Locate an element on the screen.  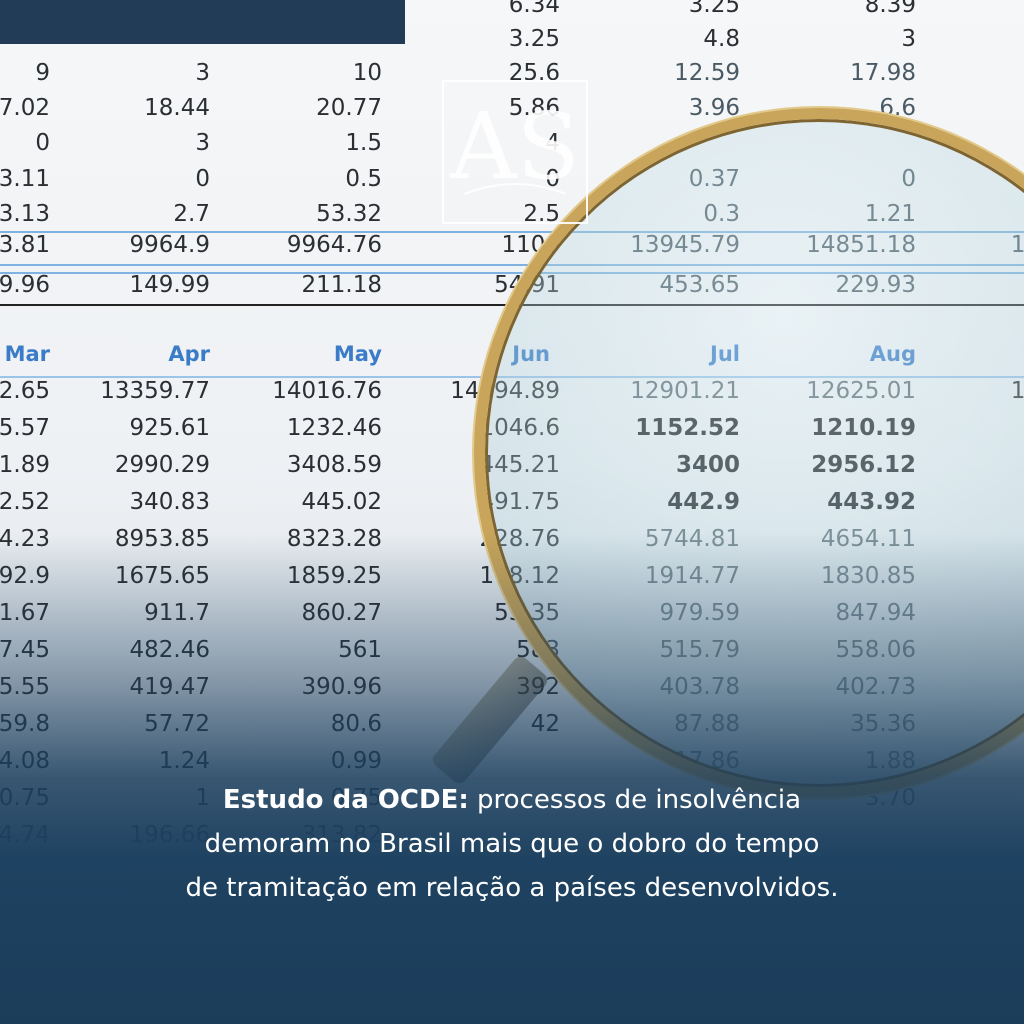
caption-line1: processos de insolvência is located at coordinates (635, 800).